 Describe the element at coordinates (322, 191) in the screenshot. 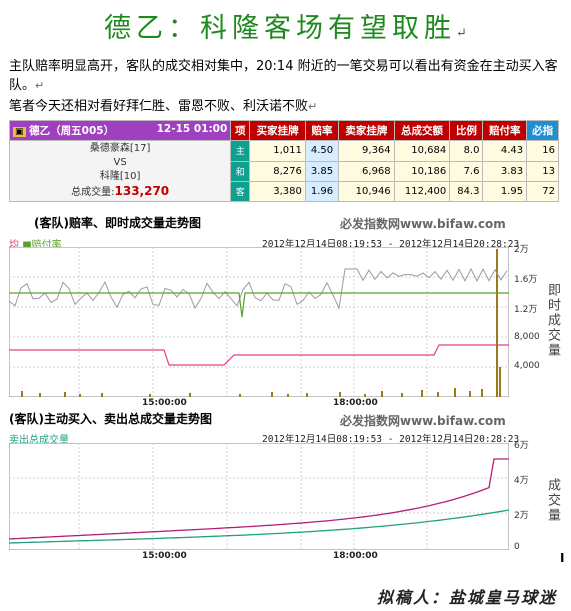

I see `odds-cell: 1.96` at that location.